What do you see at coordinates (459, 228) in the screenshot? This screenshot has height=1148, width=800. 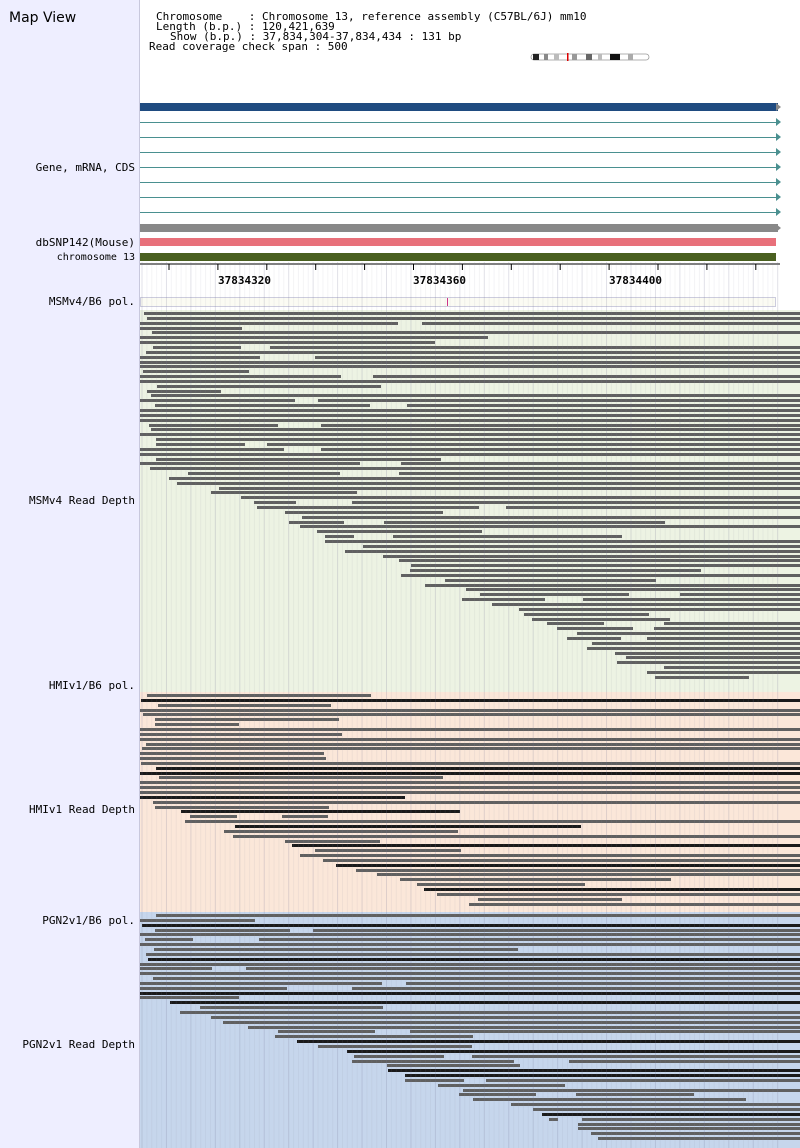 I see `gene-cds-bar` at bounding box center [459, 228].